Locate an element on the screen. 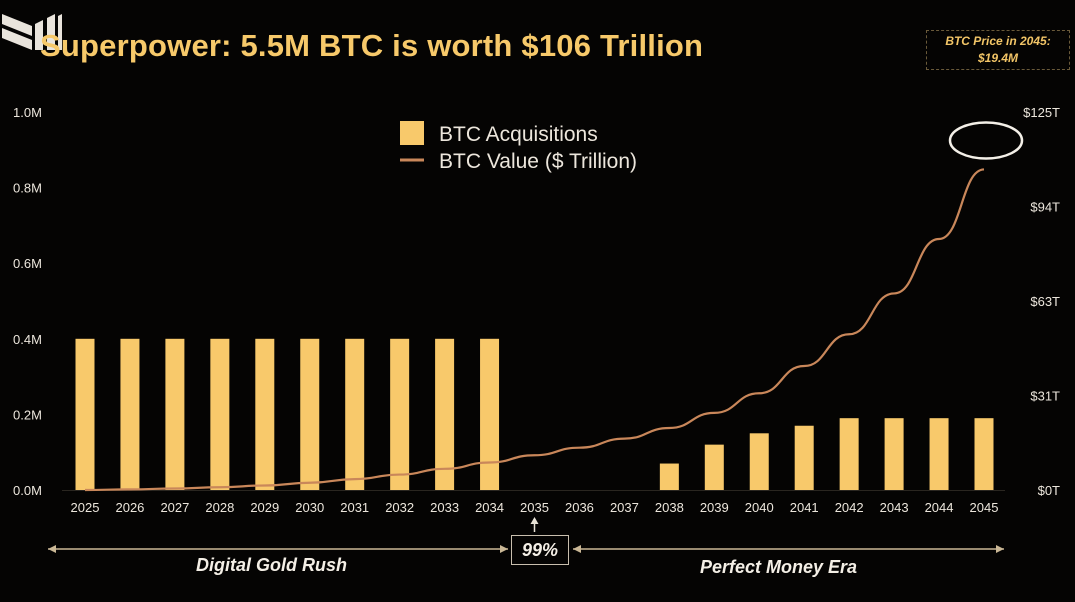 This screenshot has width=1075, height=602. brand-logo-icon is located at coordinates (33, 32).